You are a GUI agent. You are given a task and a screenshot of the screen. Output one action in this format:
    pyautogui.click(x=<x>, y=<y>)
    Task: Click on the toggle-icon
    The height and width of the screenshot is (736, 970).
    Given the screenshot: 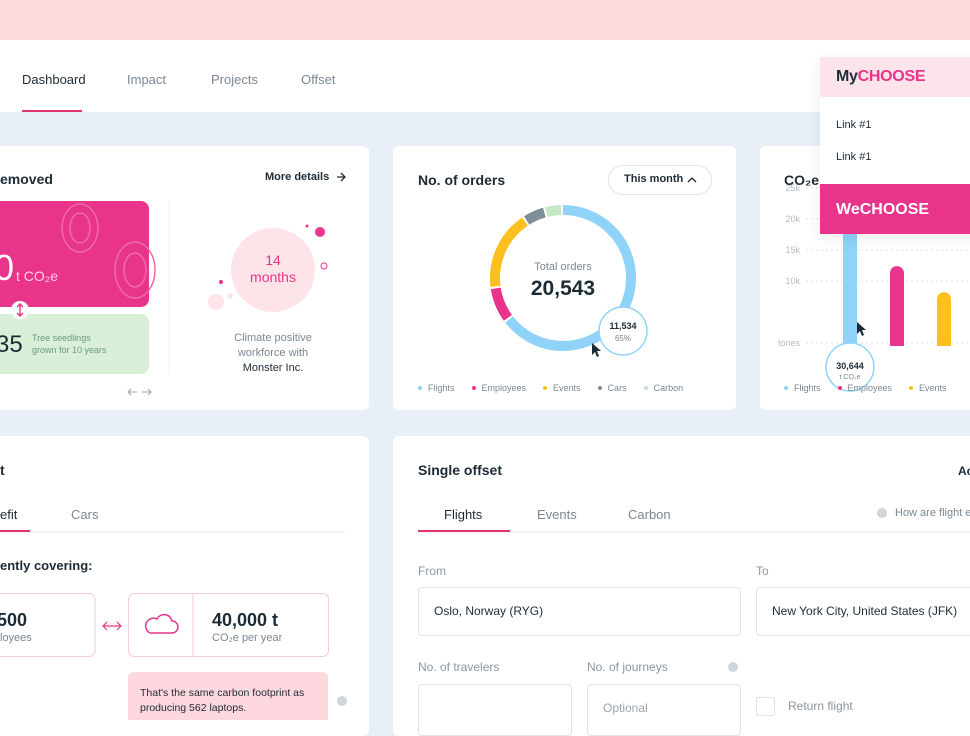 What is the action you would take?
    pyautogui.click(x=20, y=310)
    